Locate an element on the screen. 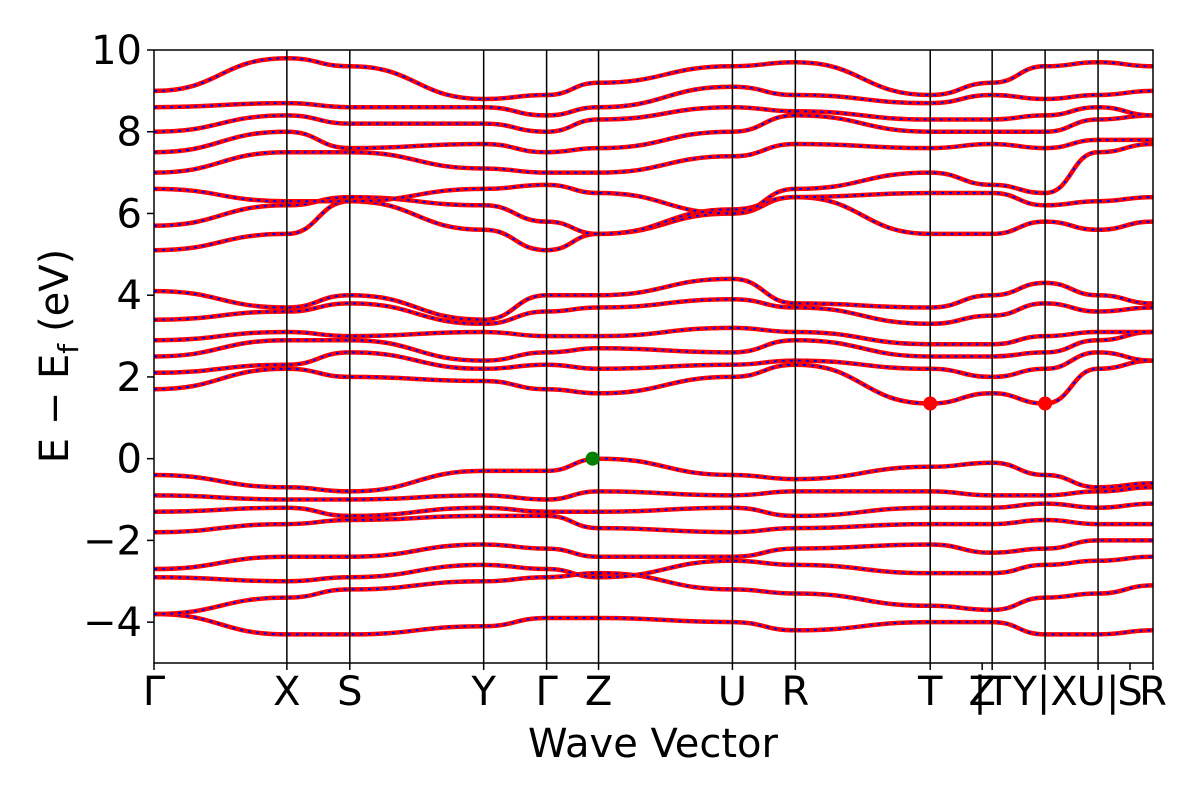 The image size is (1200, 800). x-tick-label: U| is located at coordinates (1098, 692).